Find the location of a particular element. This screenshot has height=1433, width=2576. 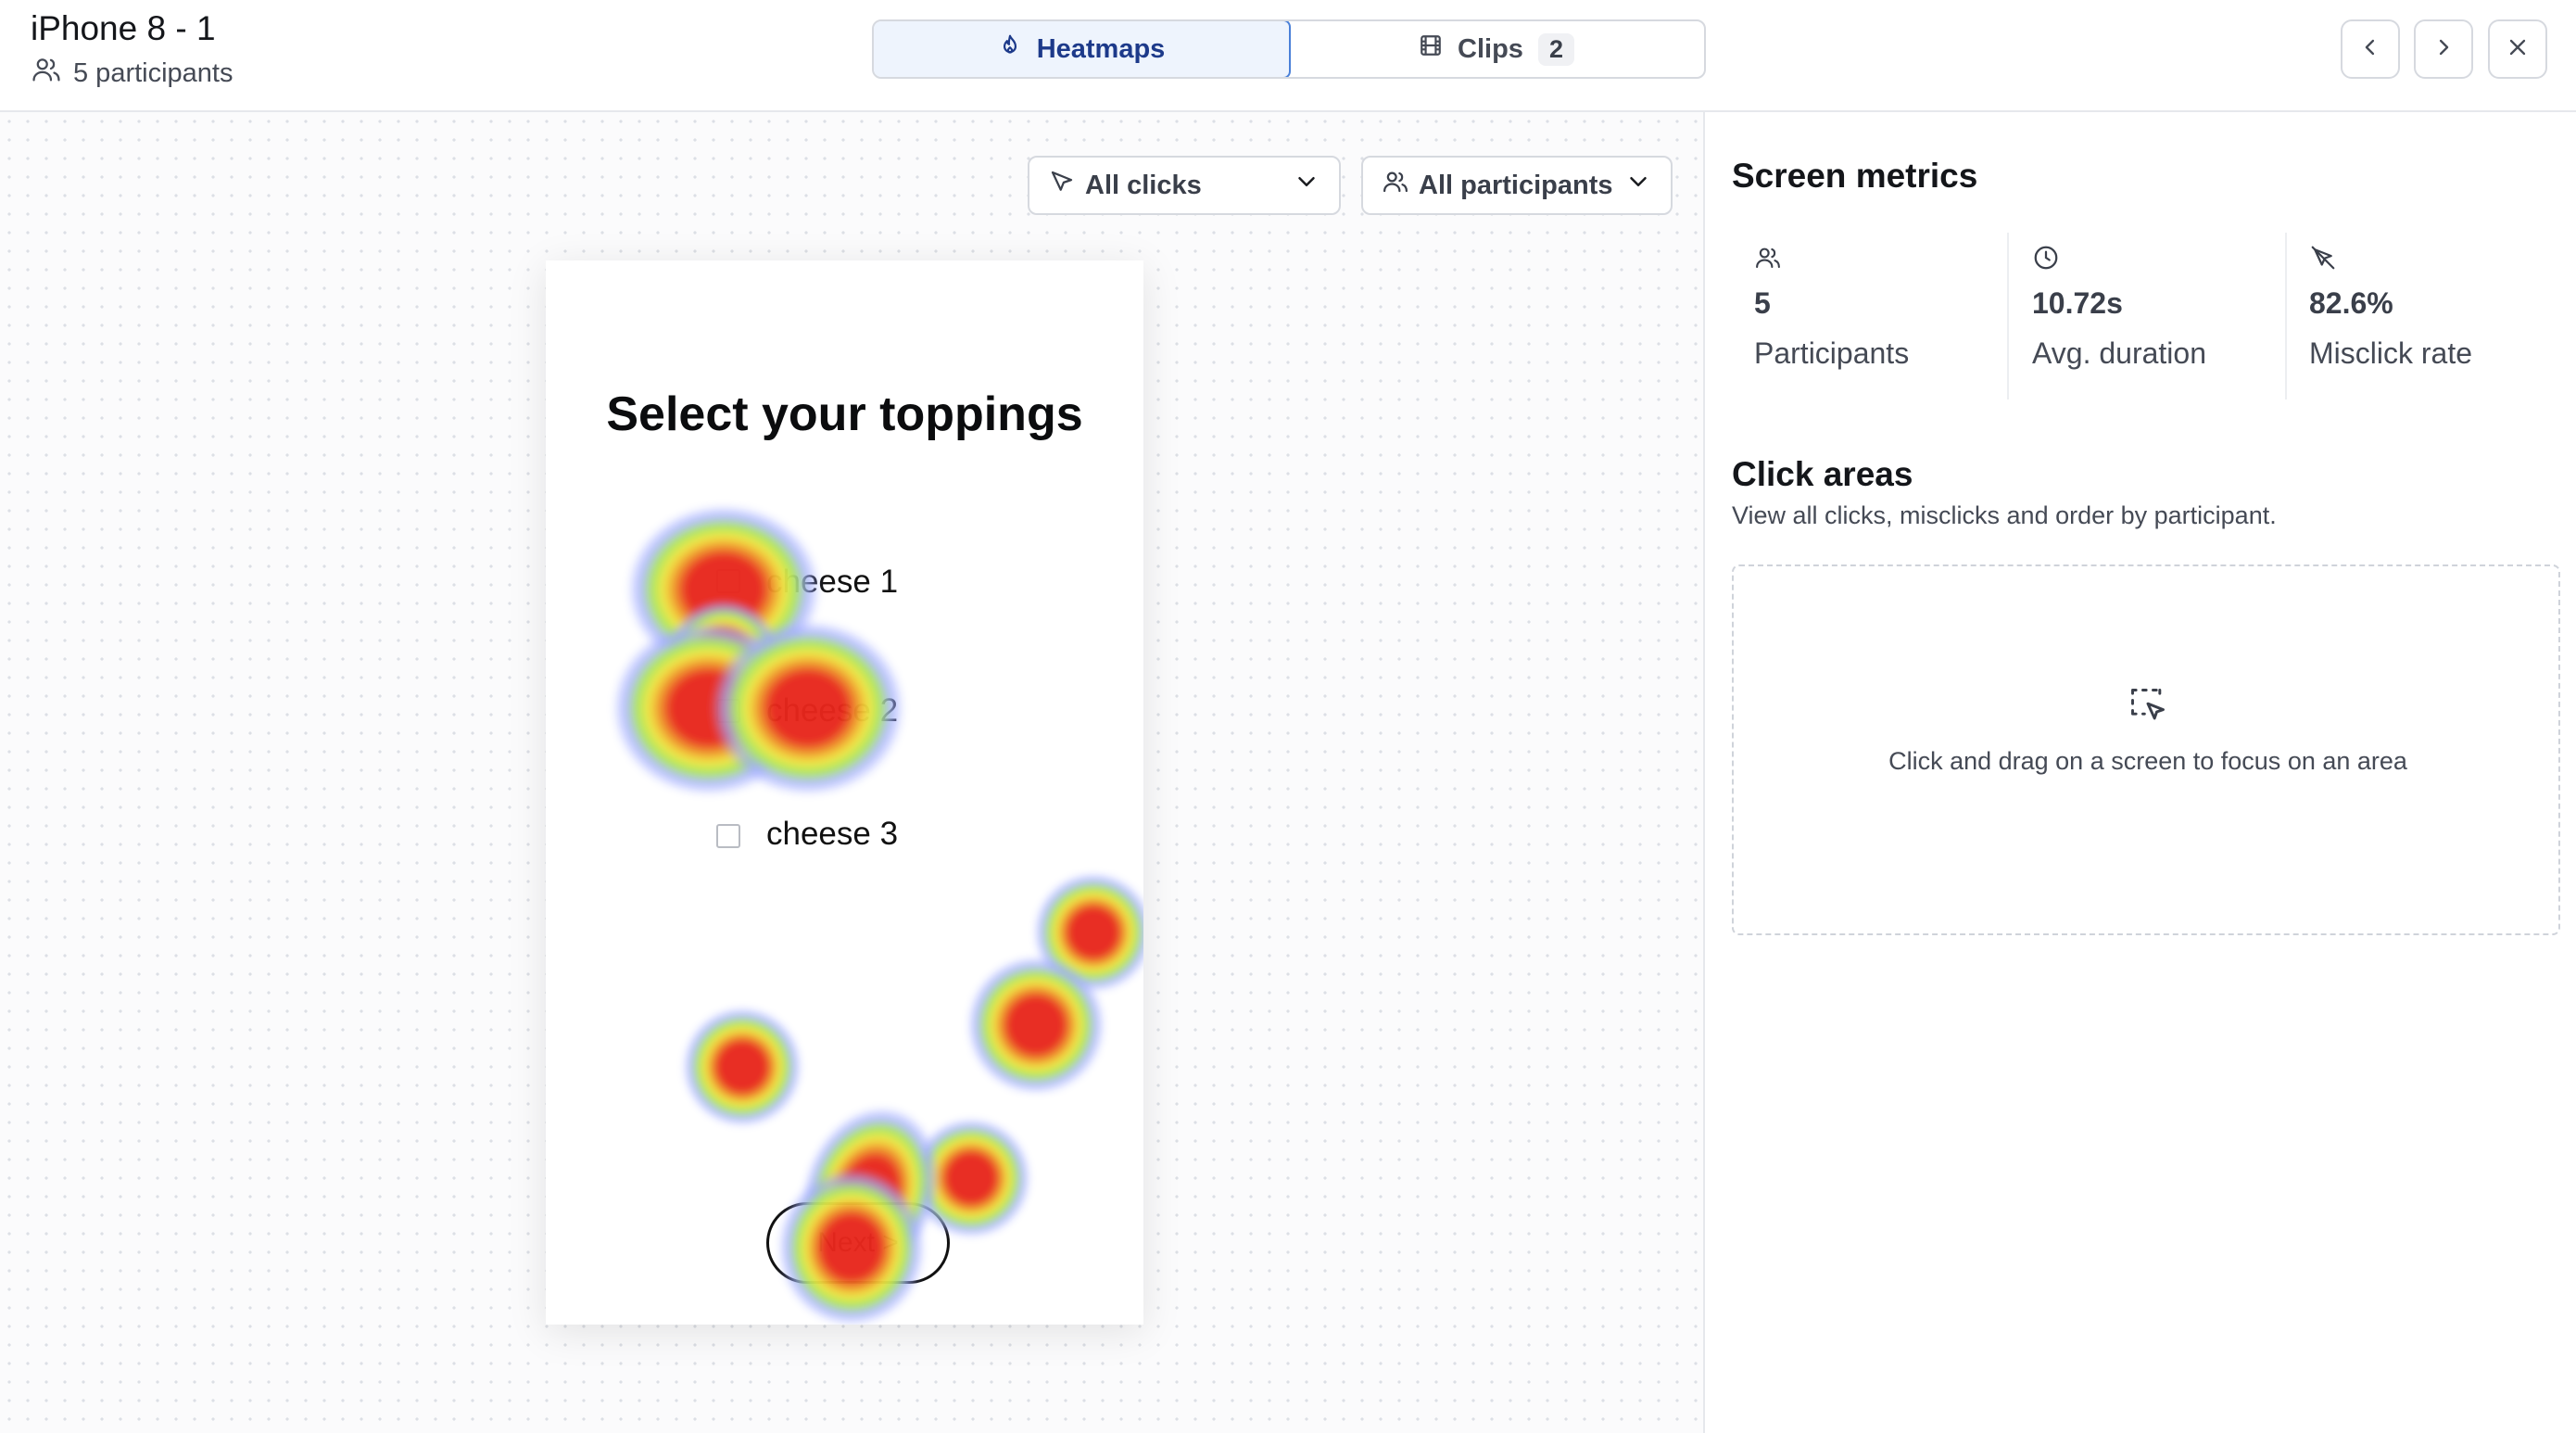

view-switcher: Heatmaps Clips 2 is located at coordinates (1289, 49).